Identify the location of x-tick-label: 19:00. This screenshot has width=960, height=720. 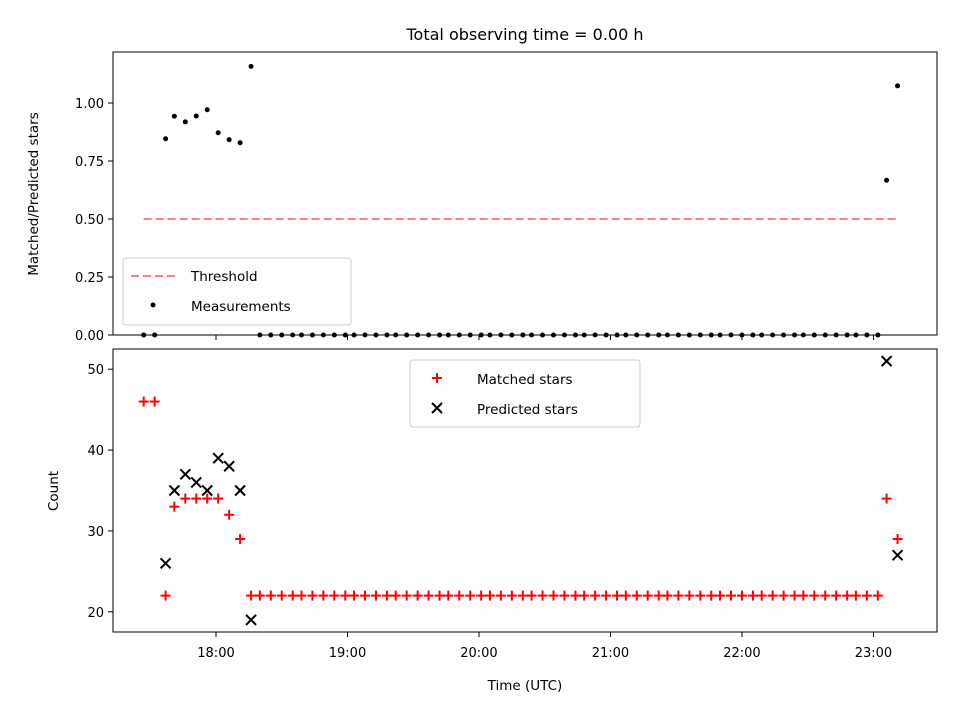
(347, 653).